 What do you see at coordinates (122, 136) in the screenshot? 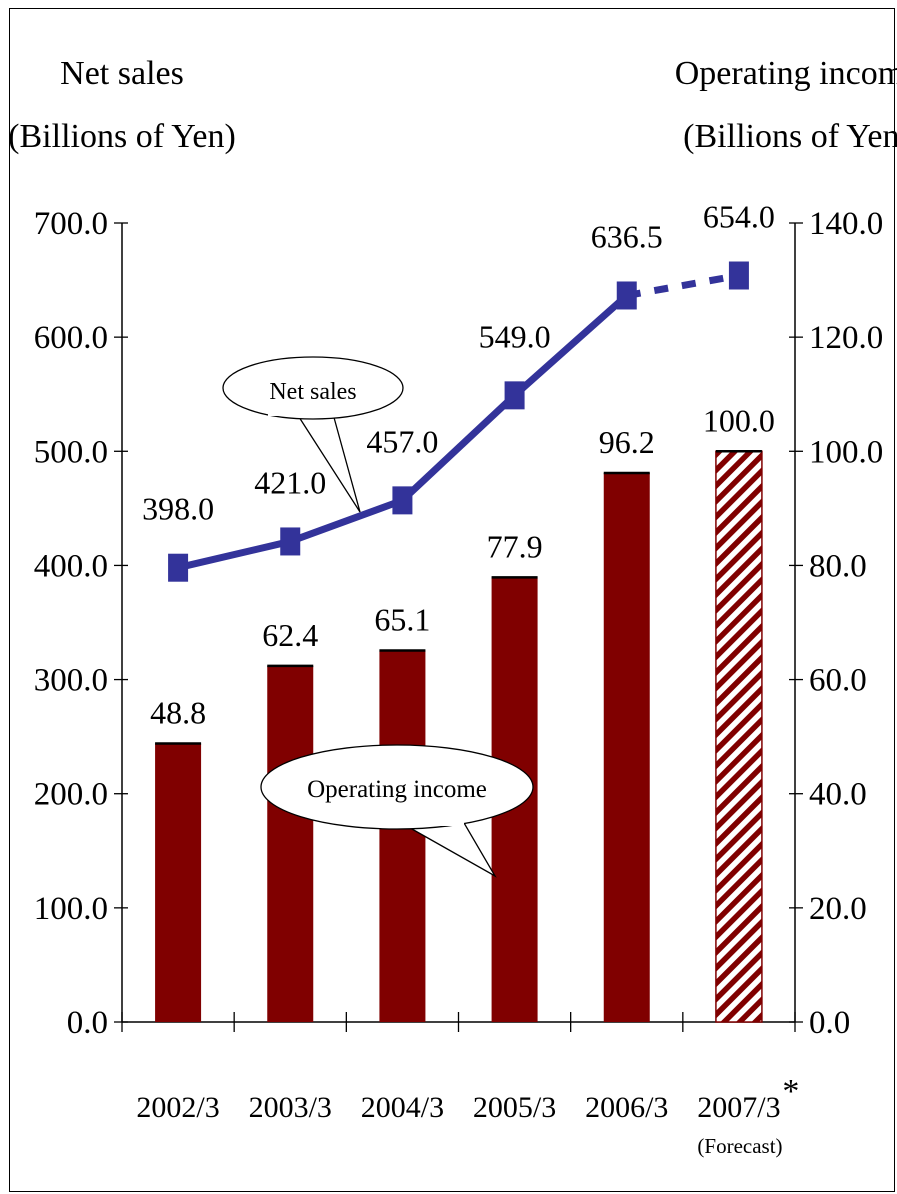
I see `left-axis-title-line2: (Billions of Yen)` at bounding box center [122, 136].